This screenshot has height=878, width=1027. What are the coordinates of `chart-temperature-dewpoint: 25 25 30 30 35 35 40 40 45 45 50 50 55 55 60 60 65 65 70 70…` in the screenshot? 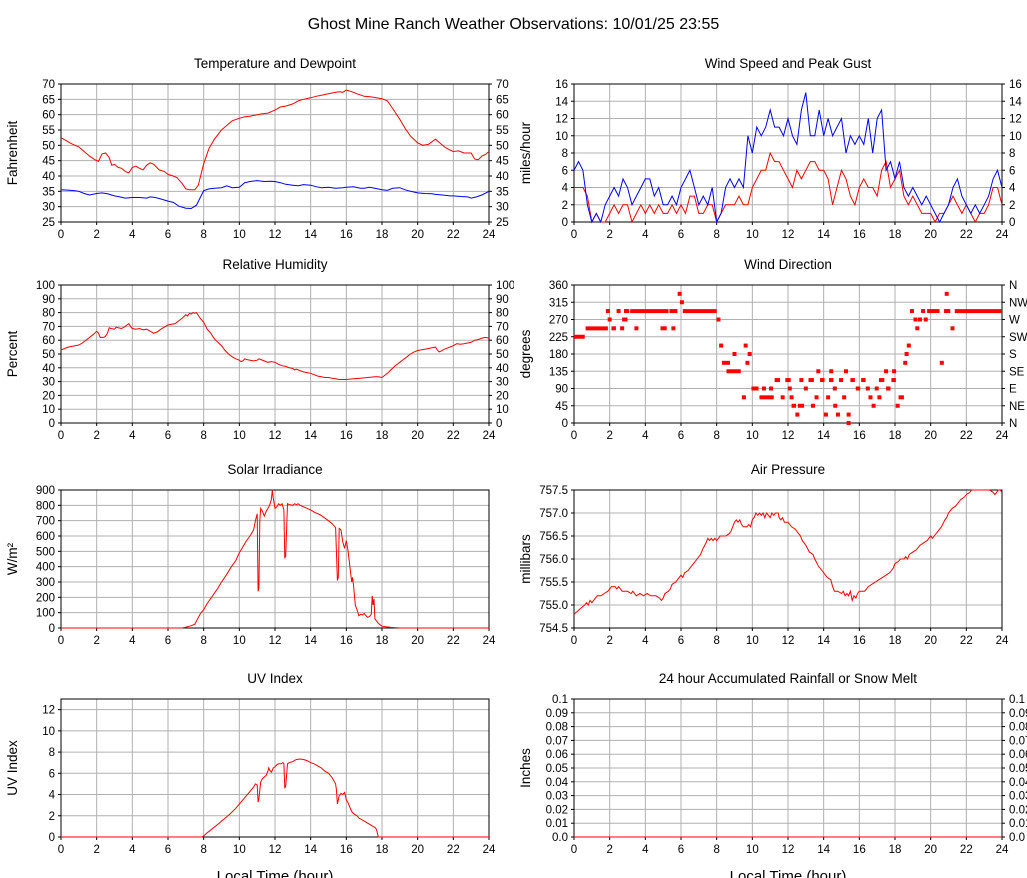 It's located at (257, 152).